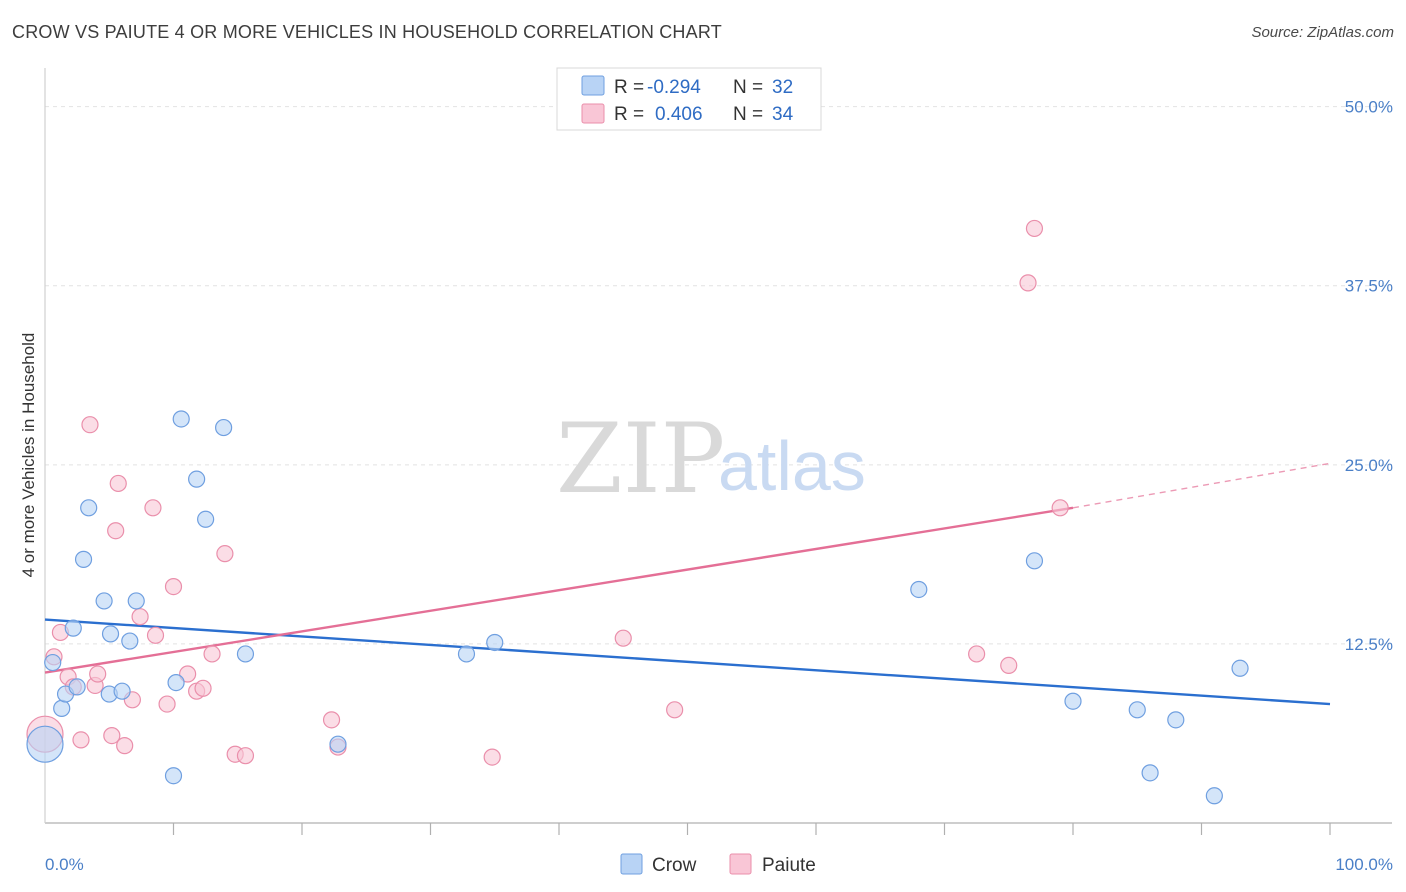 The height and width of the screenshot is (892, 1406). What do you see at coordinates (789, 865) in the screenshot?
I see `bottom-legend-paiute-label: Paiute` at bounding box center [789, 865].